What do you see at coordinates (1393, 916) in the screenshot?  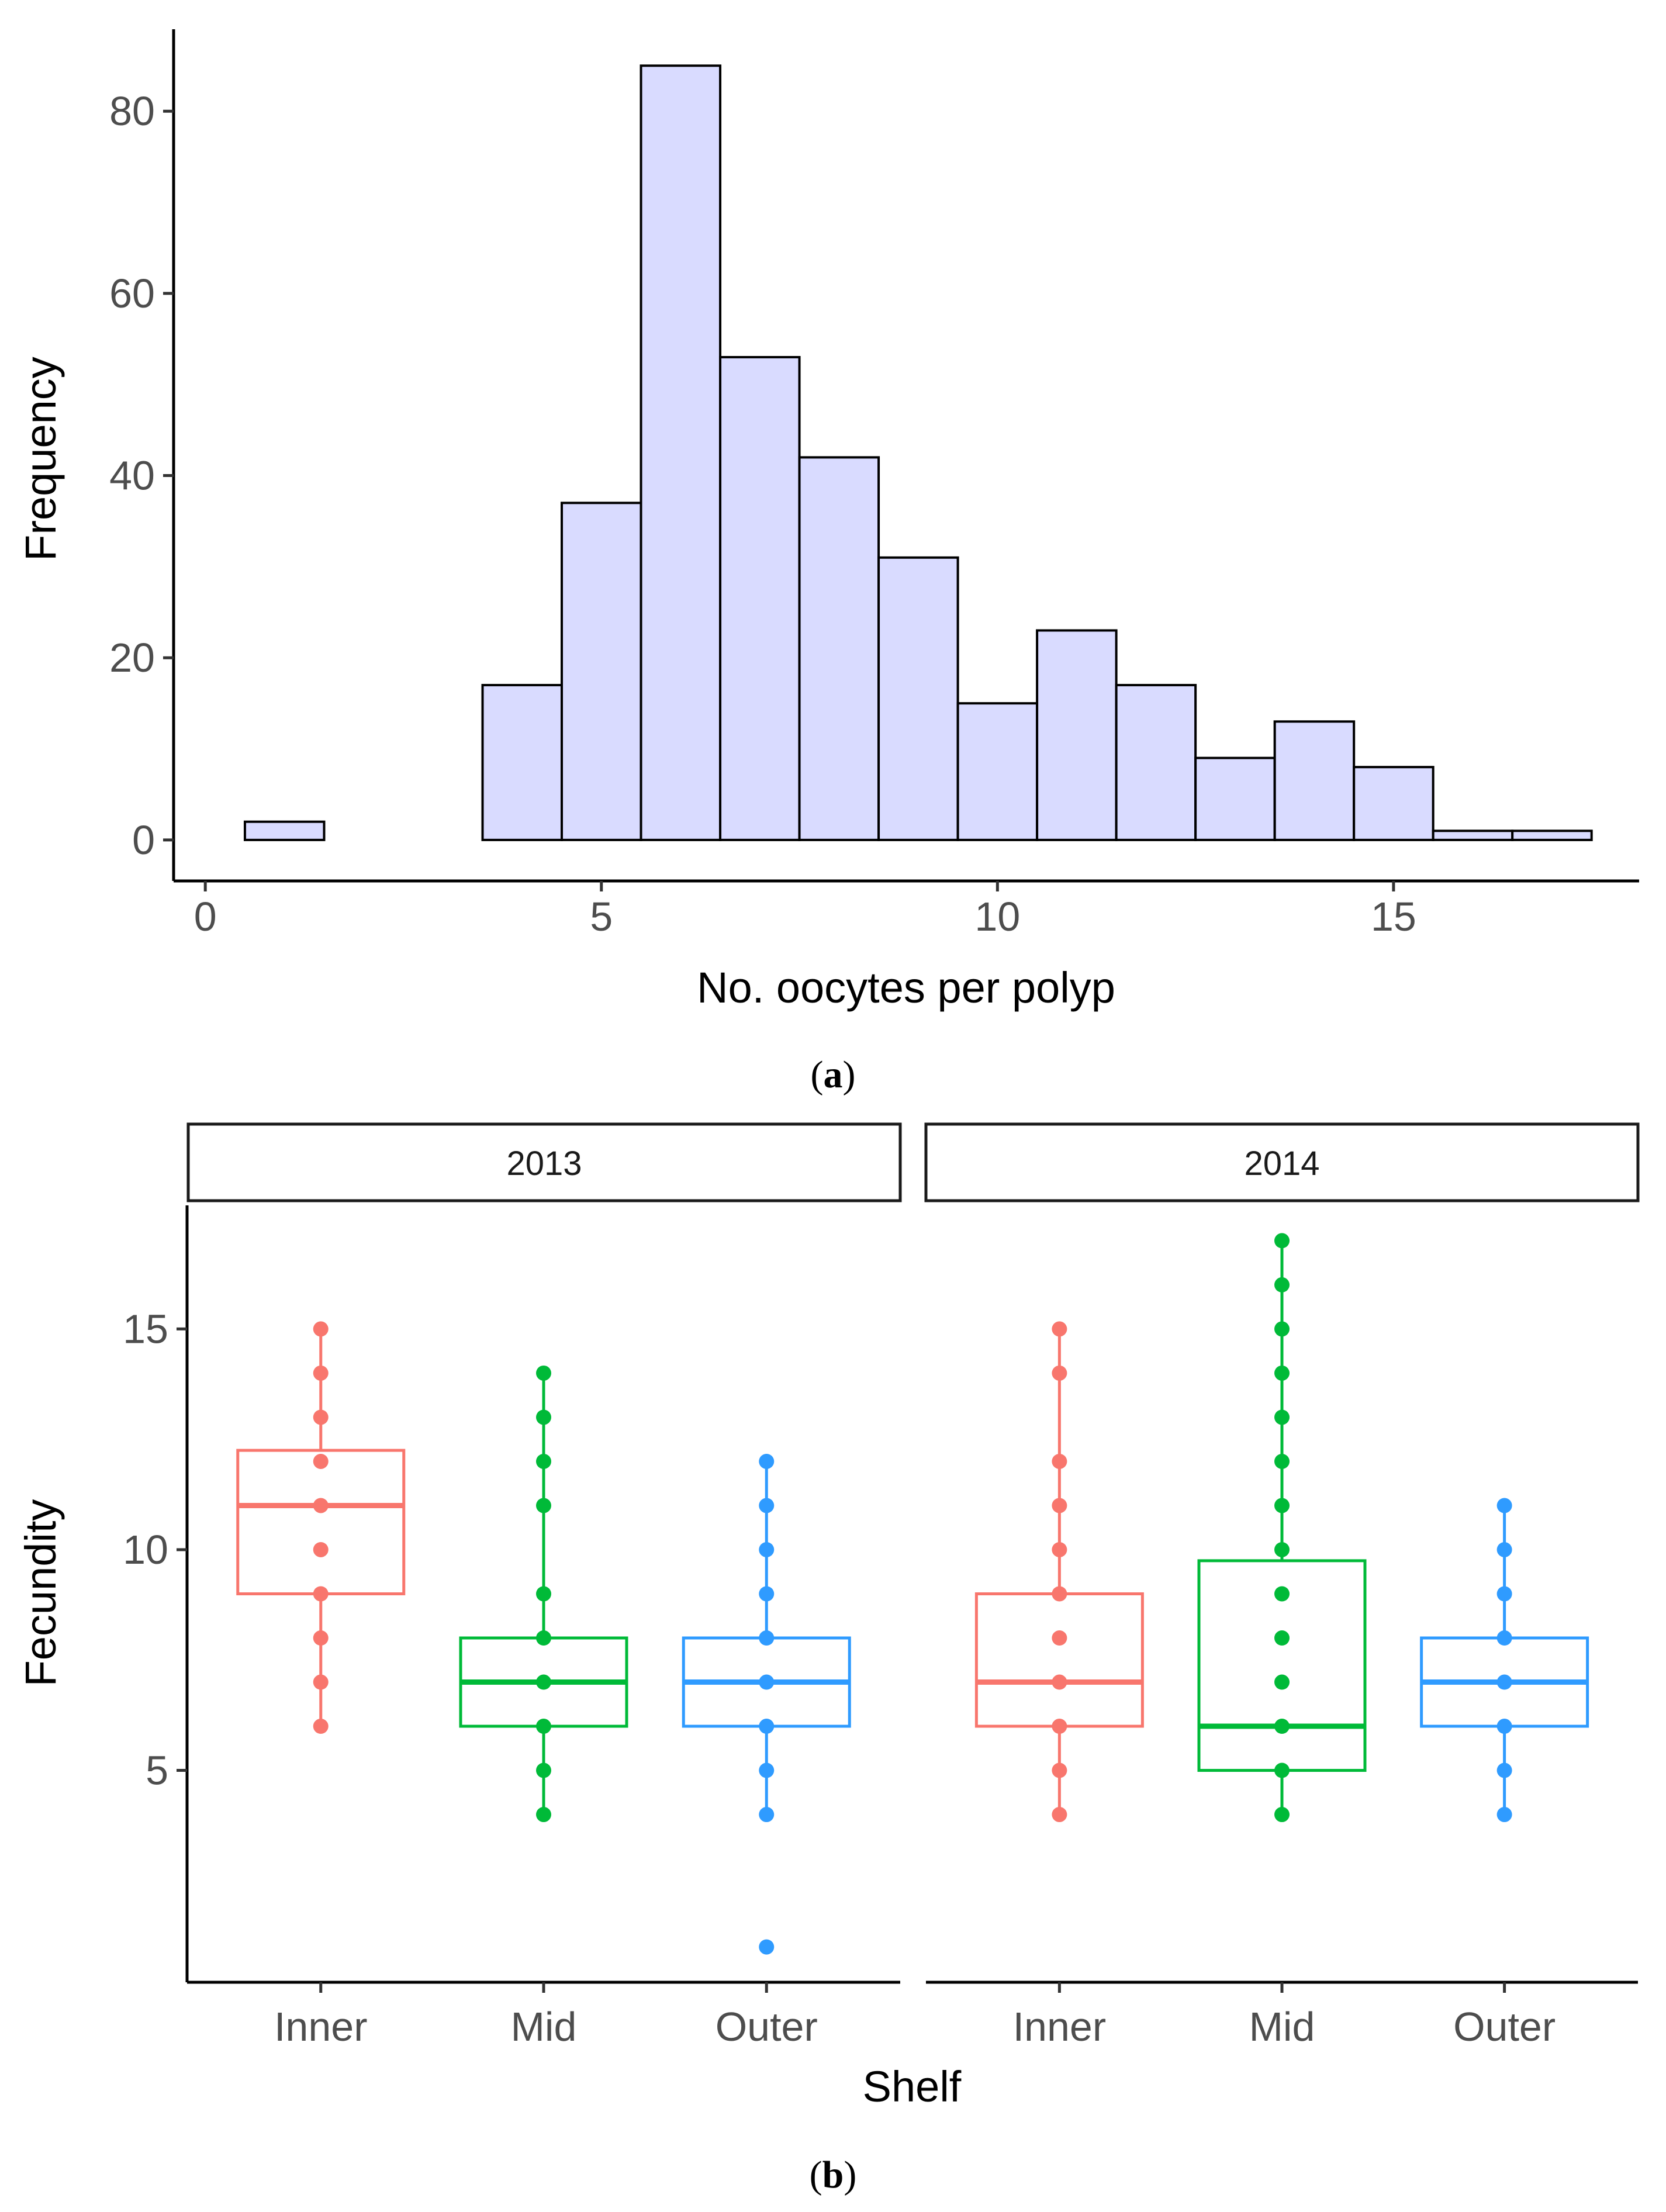 I see `histogram-x-tick-label: 15` at bounding box center [1393, 916].